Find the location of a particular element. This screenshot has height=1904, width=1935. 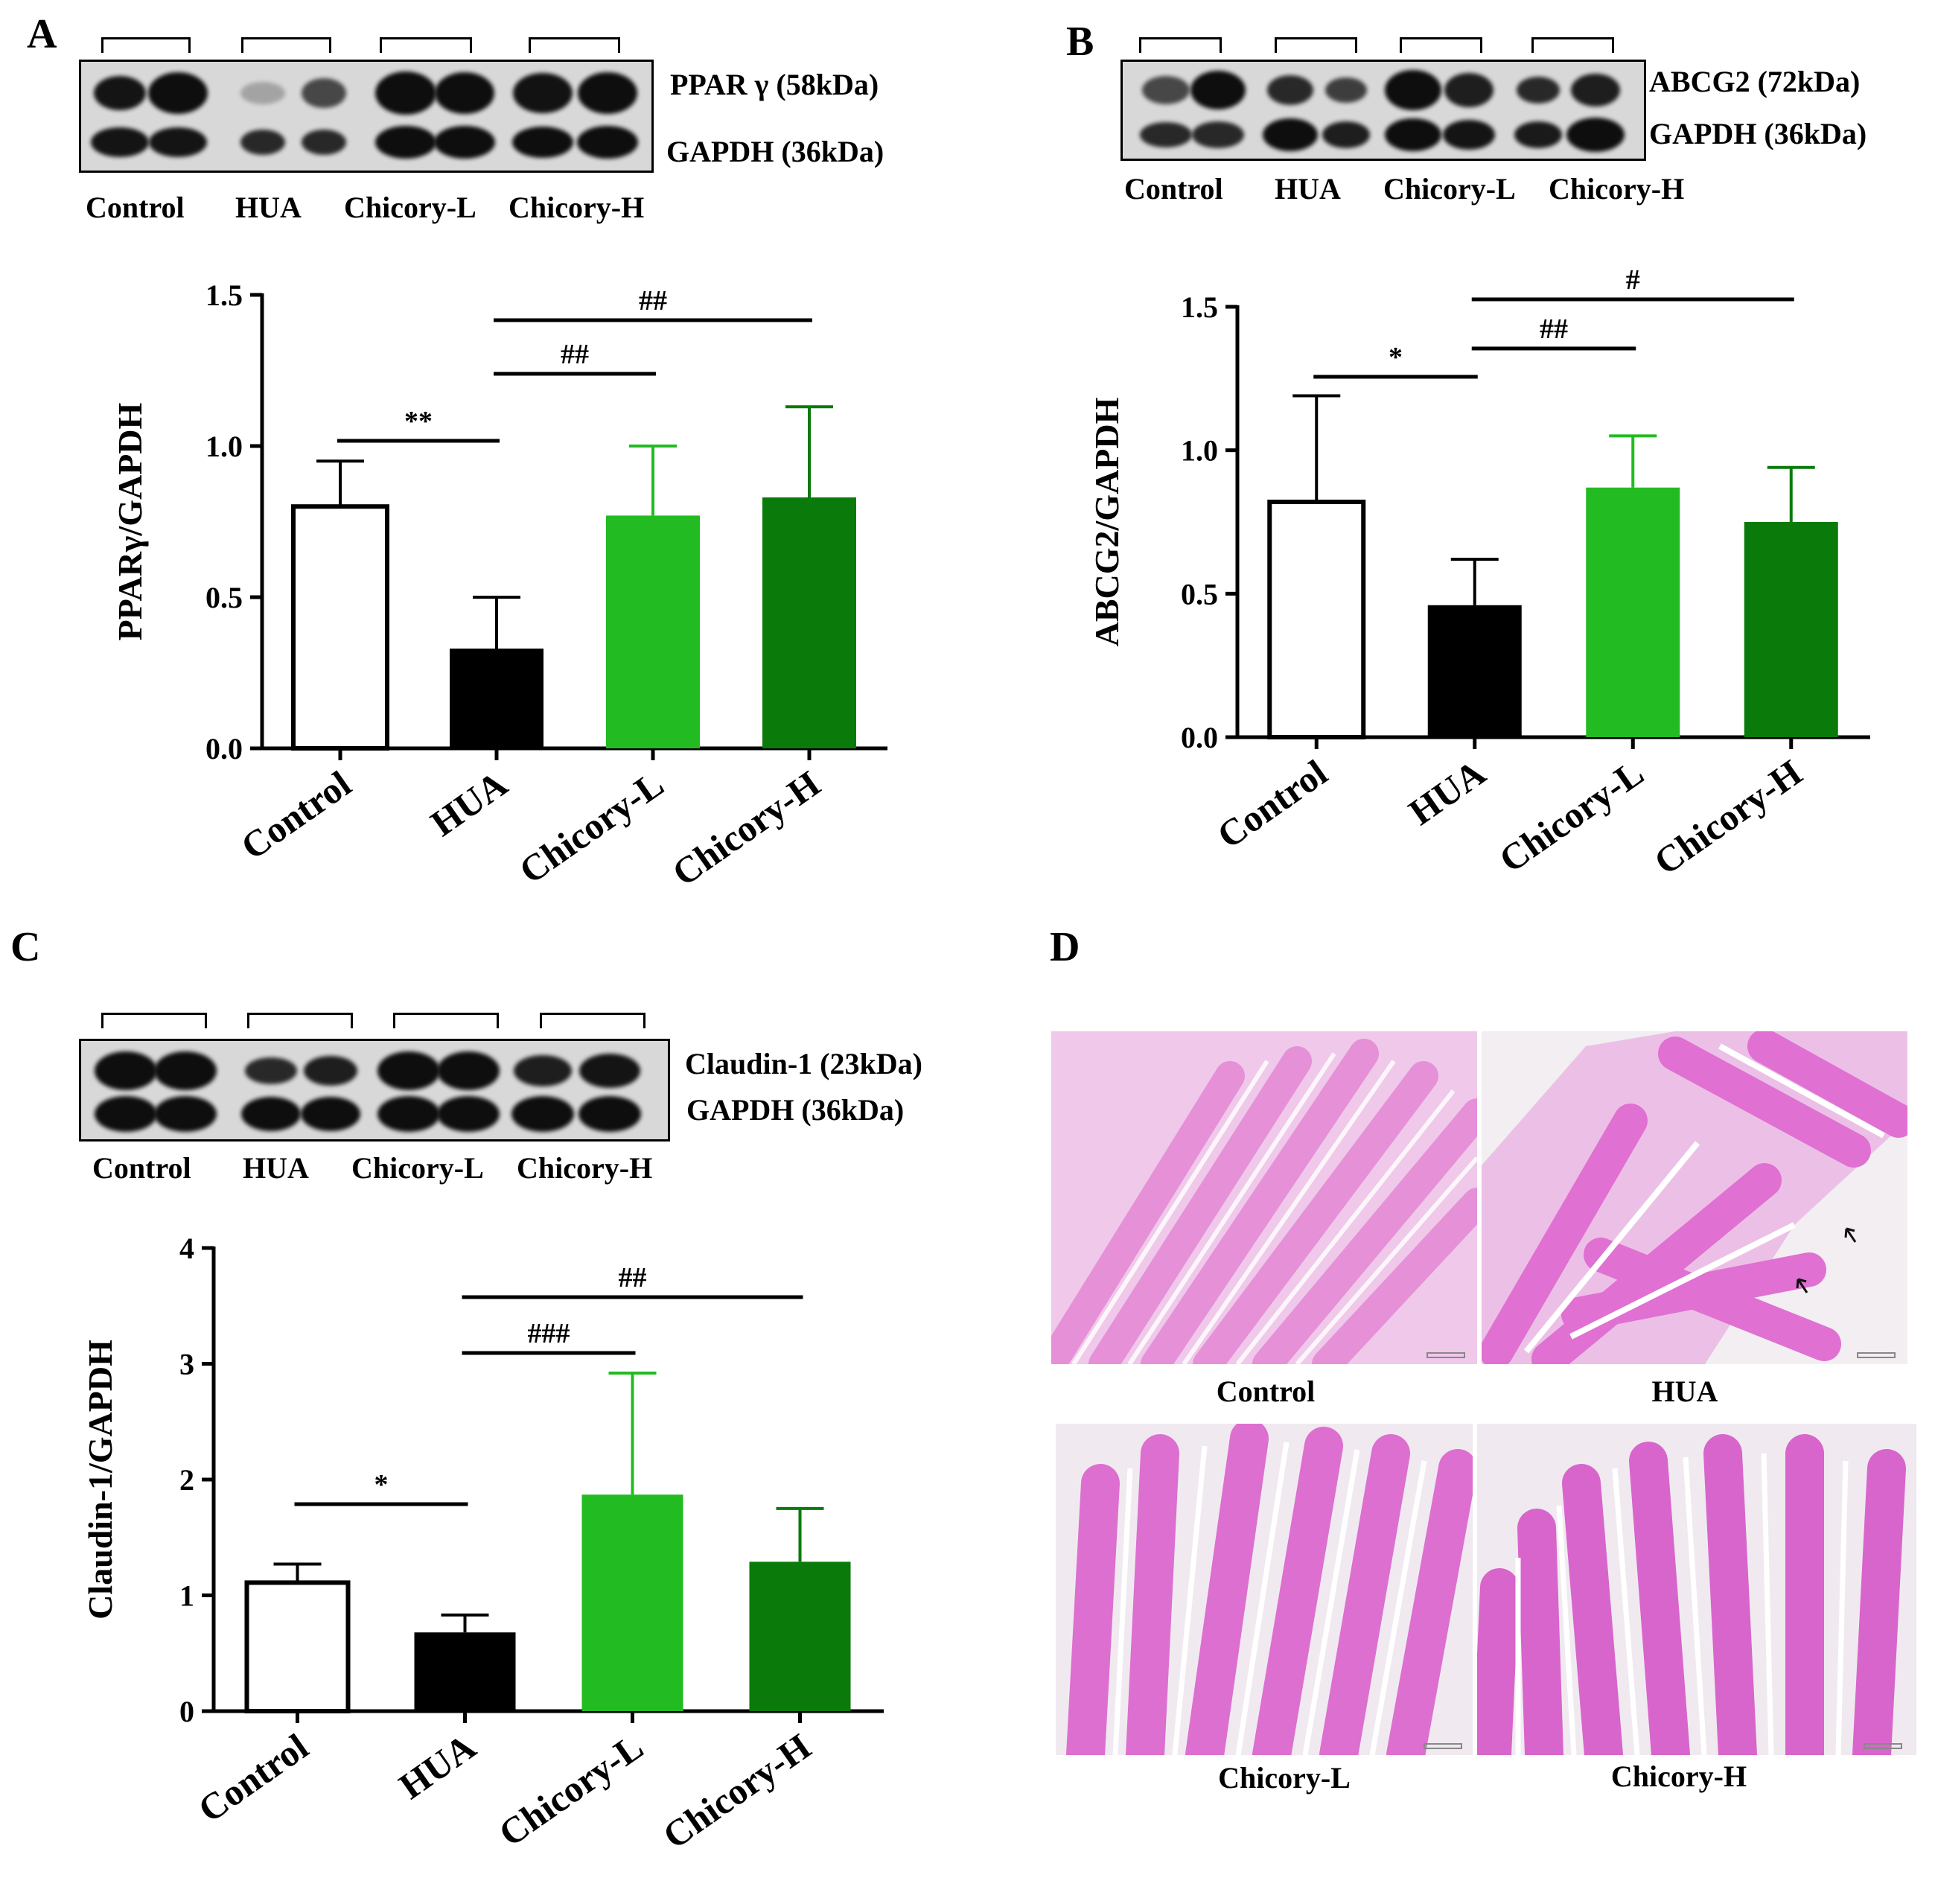

y-tick-label: 0.5 is located at coordinates (224, 597).